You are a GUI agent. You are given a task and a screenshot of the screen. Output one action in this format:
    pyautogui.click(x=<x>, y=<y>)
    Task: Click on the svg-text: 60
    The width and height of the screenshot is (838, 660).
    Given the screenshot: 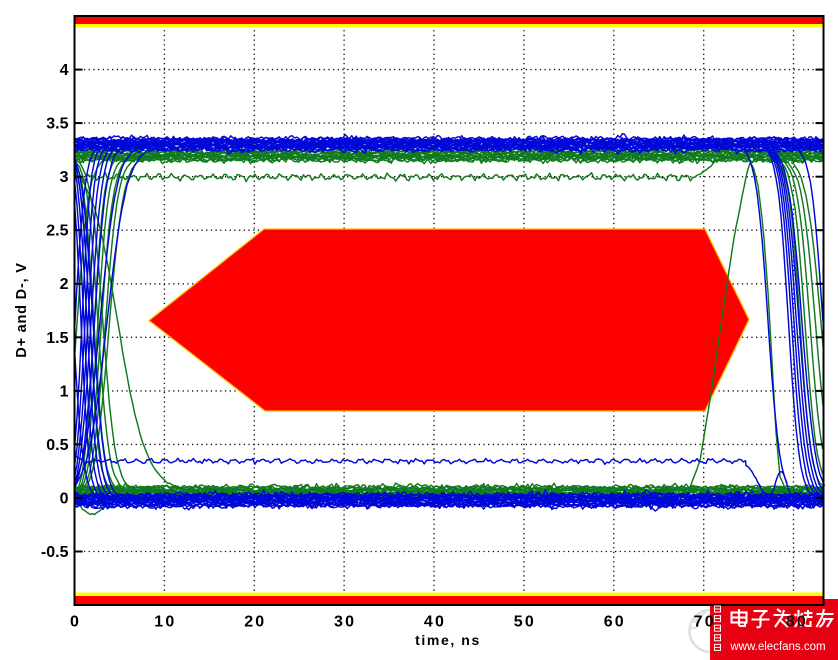 What is the action you would take?
    pyautogui.click(x=615, y=622)
    